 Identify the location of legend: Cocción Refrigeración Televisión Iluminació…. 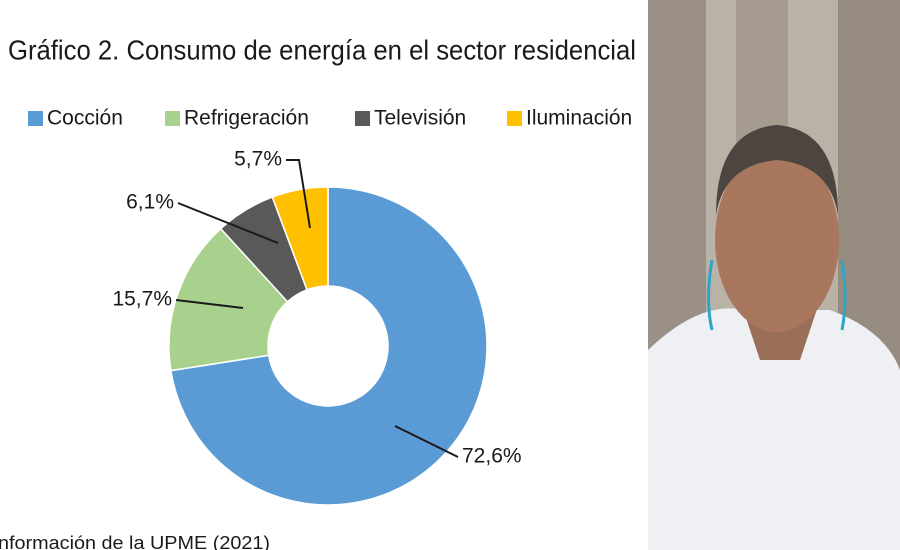
(330, 118).